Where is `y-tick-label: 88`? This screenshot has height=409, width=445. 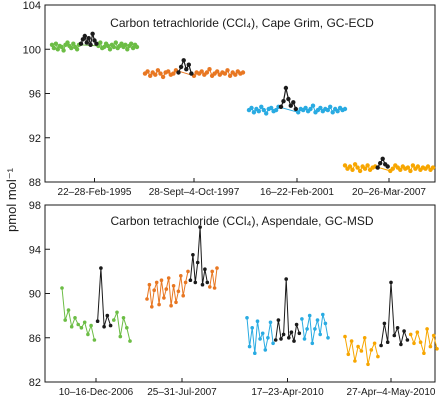 y-tick-label: 88 is located at coordinates (35, 183).